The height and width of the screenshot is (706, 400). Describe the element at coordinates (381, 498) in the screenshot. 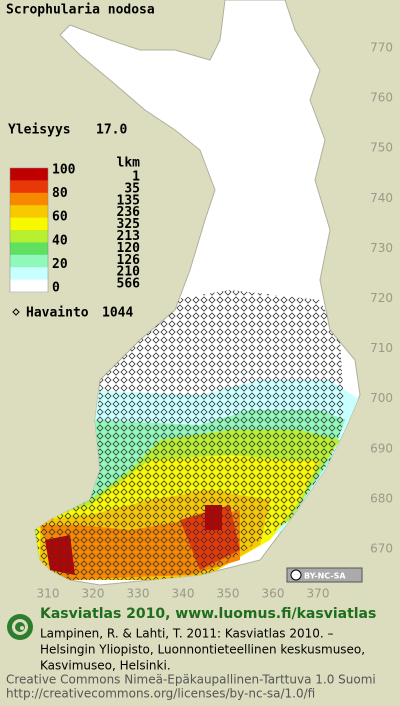

I see `y-tick-label: 680` at that location.